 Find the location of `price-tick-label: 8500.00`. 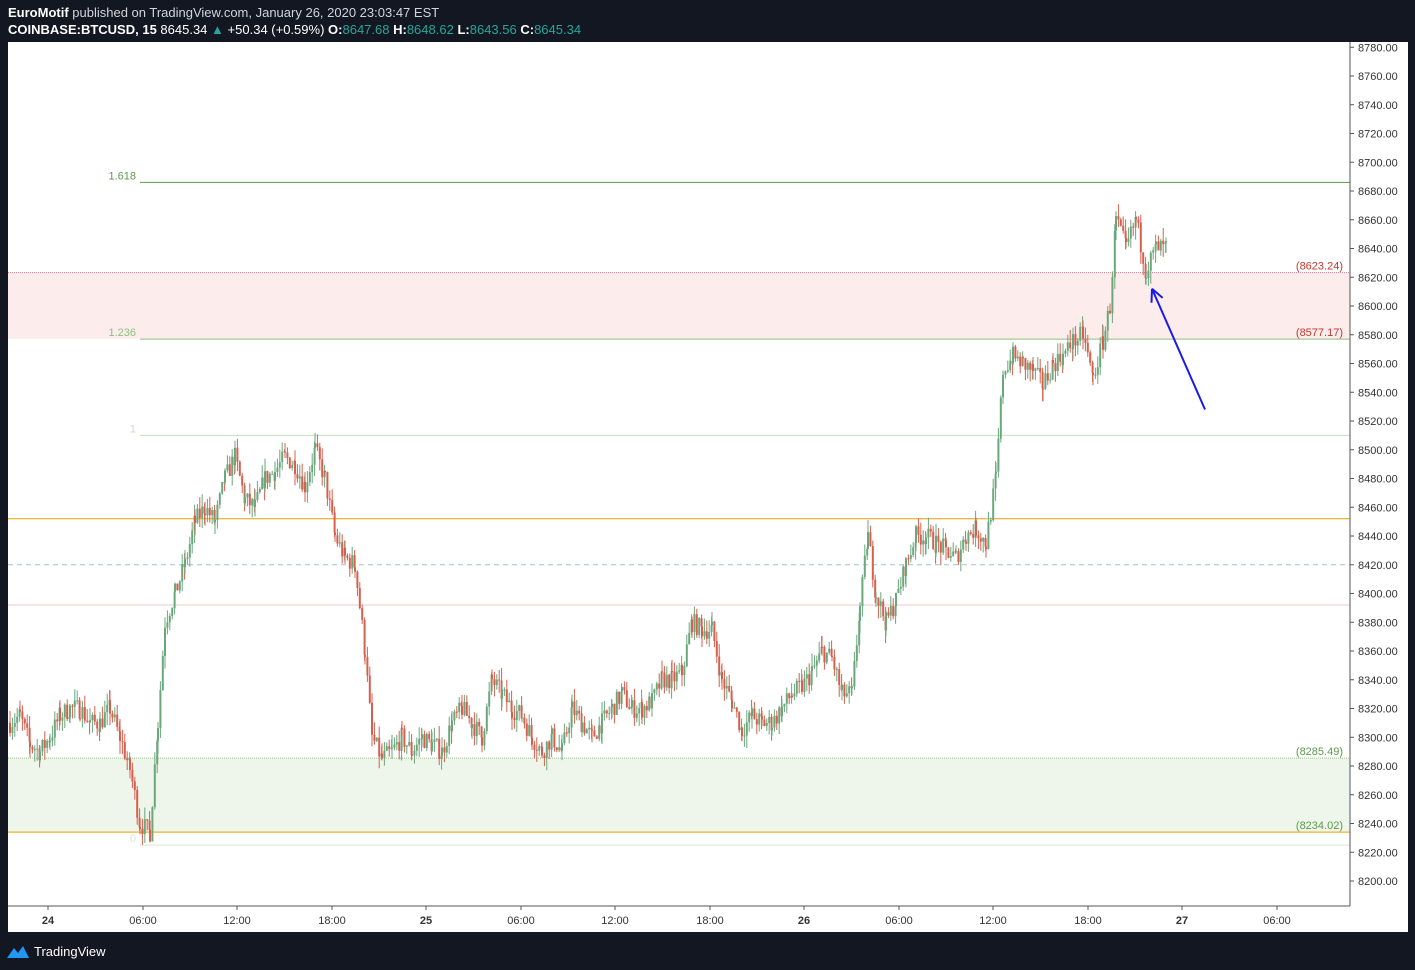

price-tick-label: 8500.00 is located at coordinates (1378, 451).